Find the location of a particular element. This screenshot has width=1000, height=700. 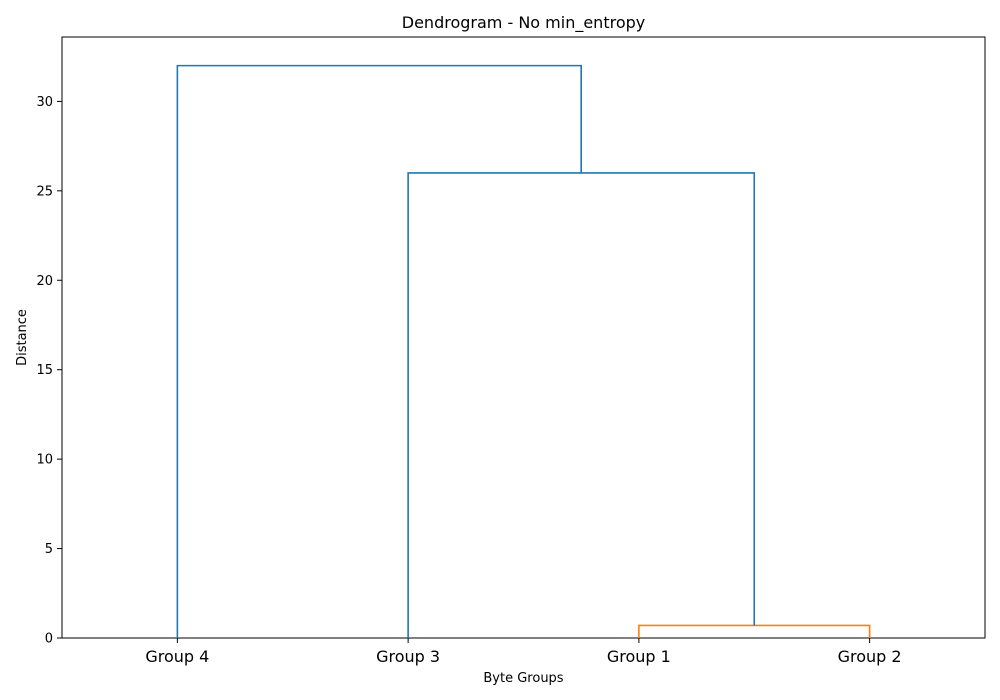

leaf-label: Group 4 is located at coordinates (177, 656).